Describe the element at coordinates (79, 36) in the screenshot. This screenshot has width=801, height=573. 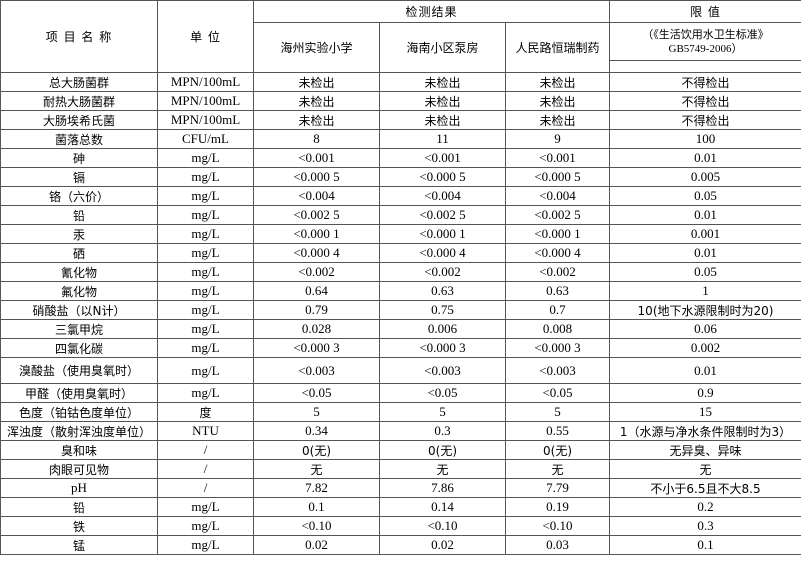
I see `header-item: 项 目 名 称` at that location.